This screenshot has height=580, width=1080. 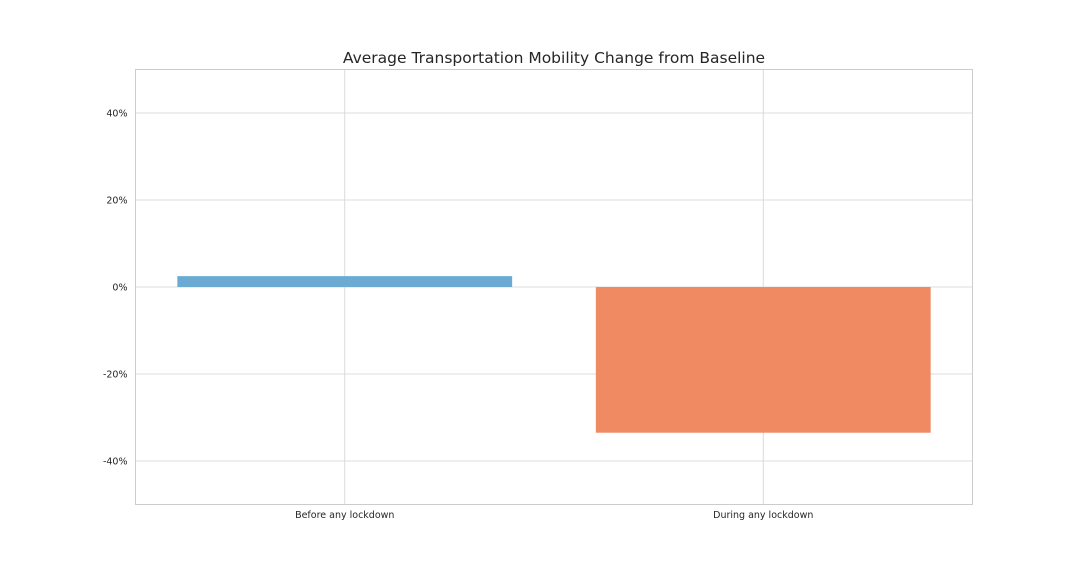 I want to click on y-axis: -40% -20% 0% 20% 40%, so click(x=115, y=288).